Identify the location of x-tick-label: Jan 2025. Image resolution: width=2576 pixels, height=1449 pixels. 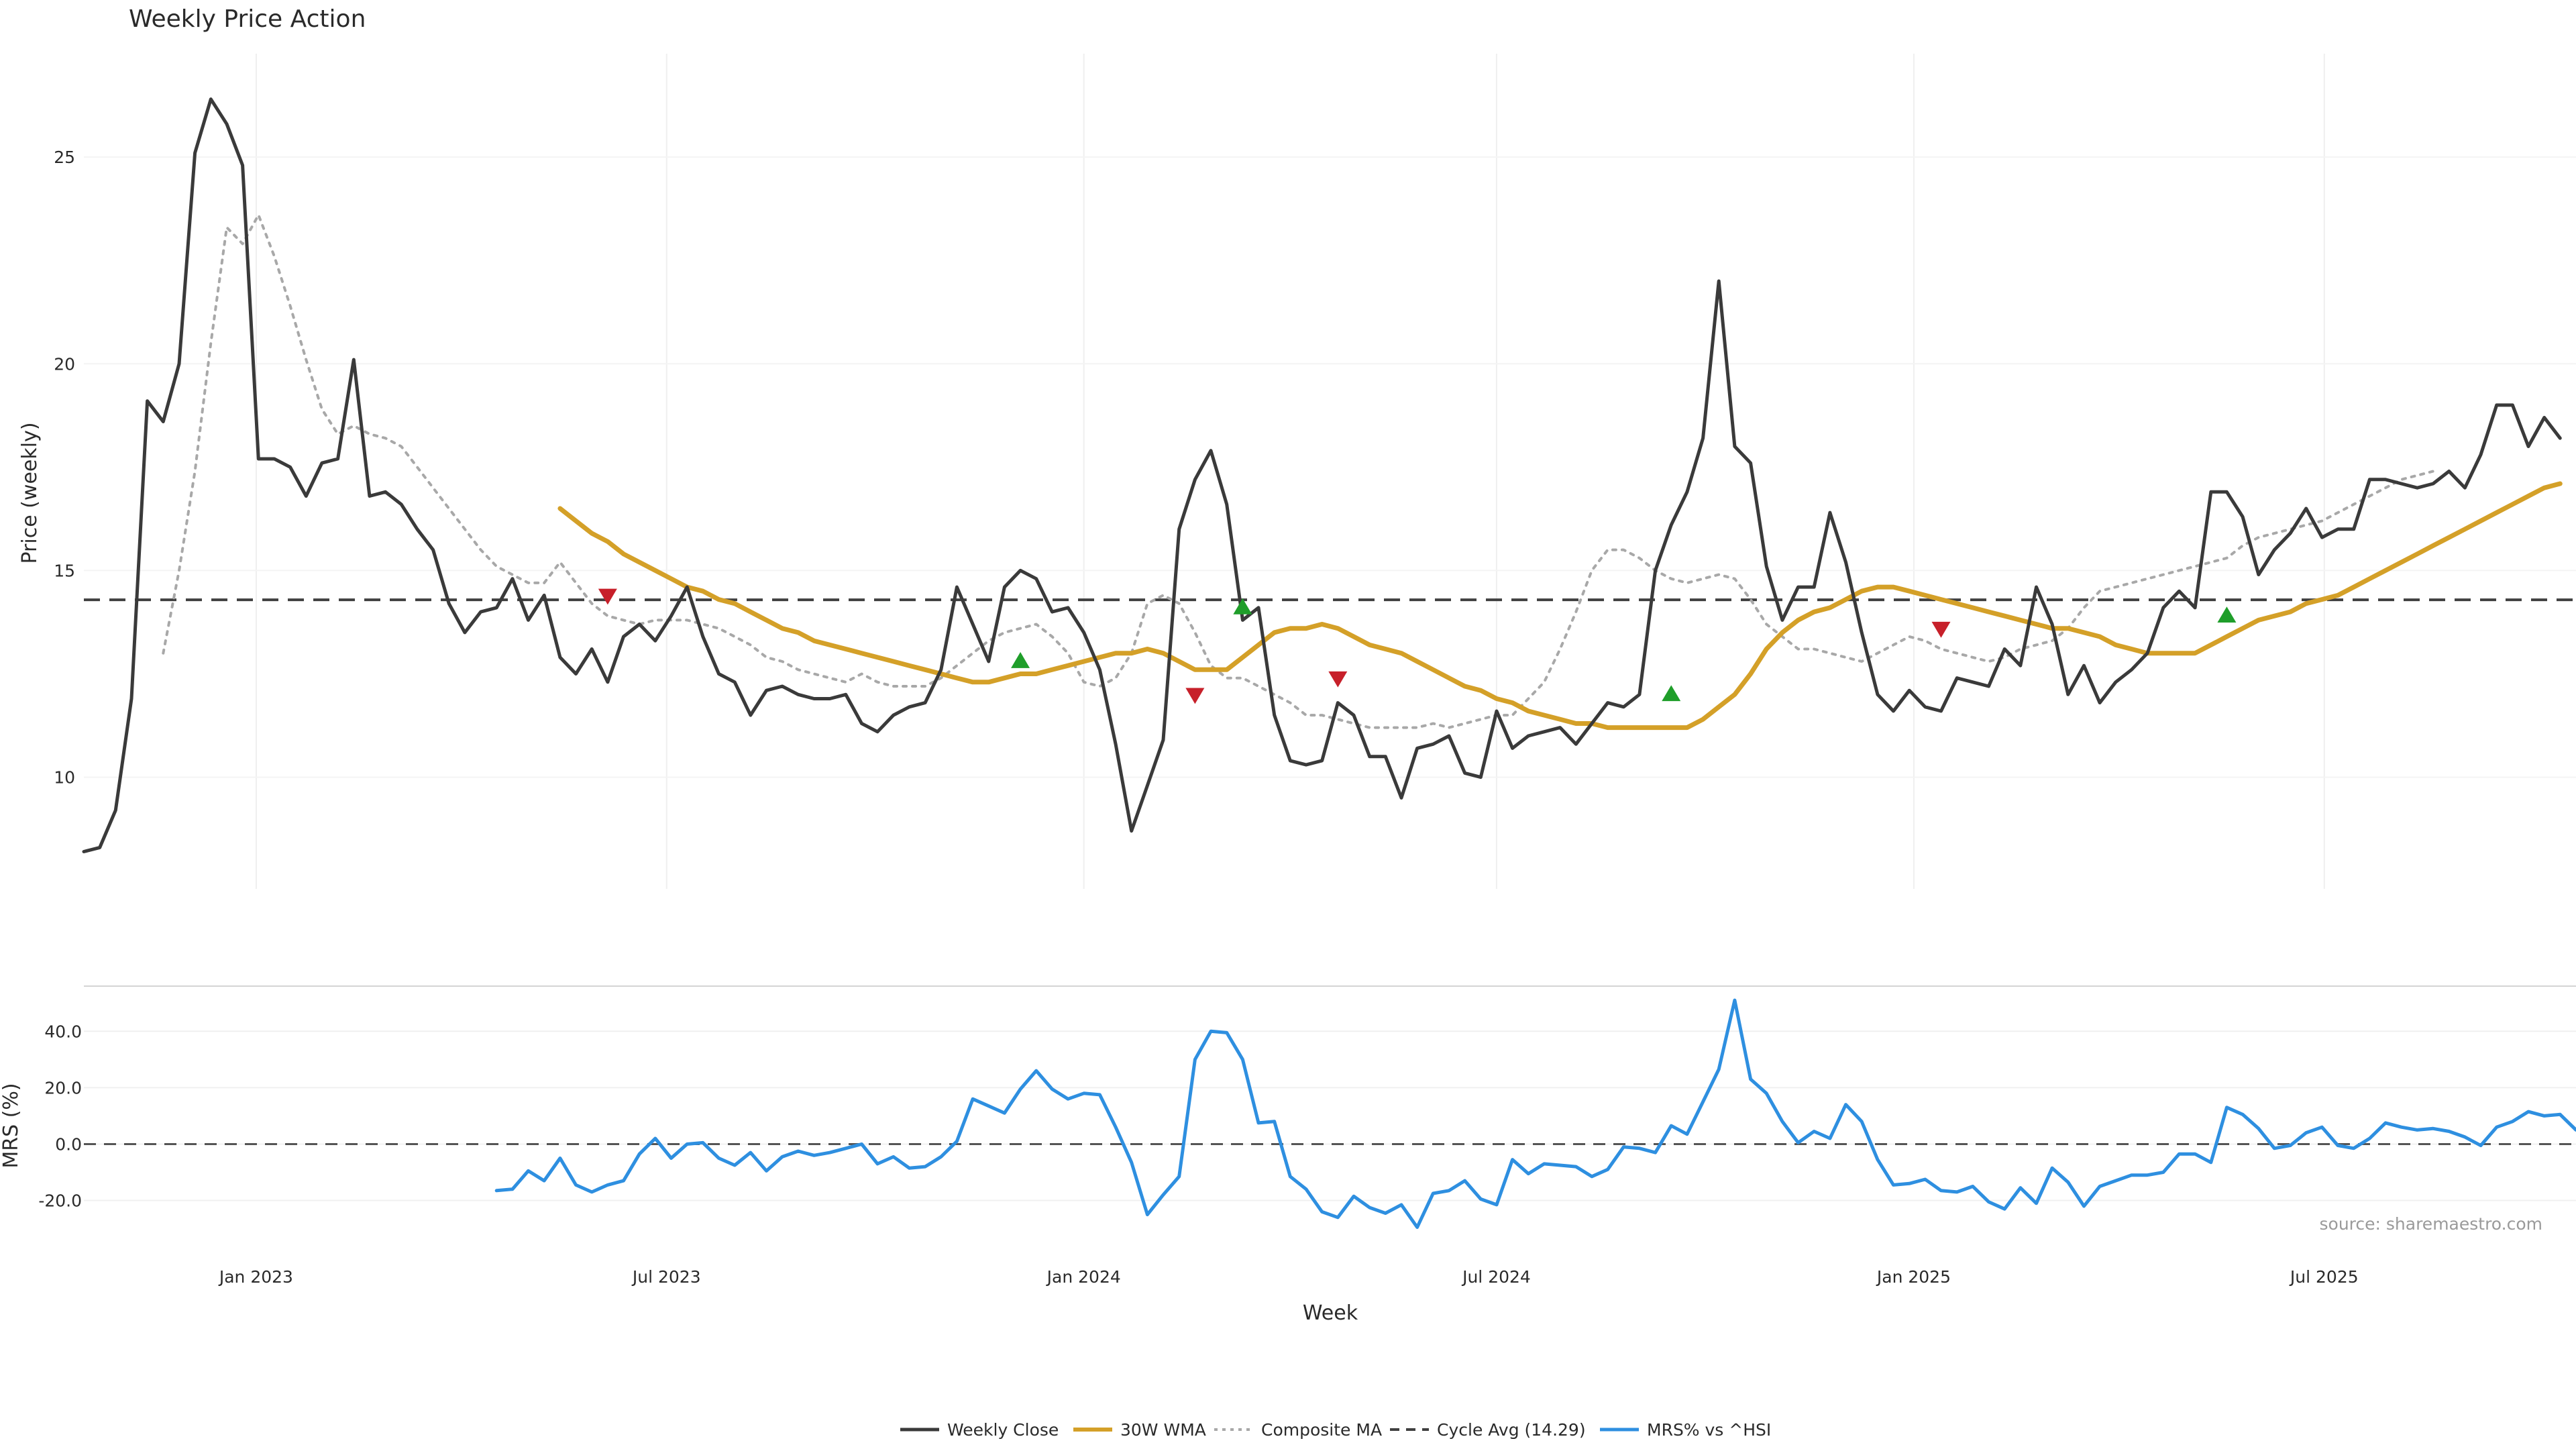
(1913, 1277).